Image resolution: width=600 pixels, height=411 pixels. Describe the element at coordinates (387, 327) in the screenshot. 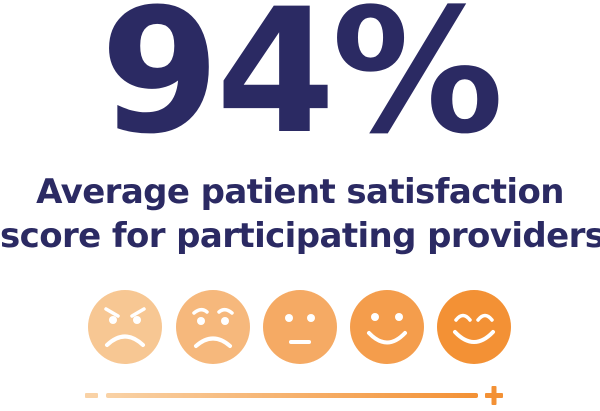

I see `smile-face-icon` at that location.